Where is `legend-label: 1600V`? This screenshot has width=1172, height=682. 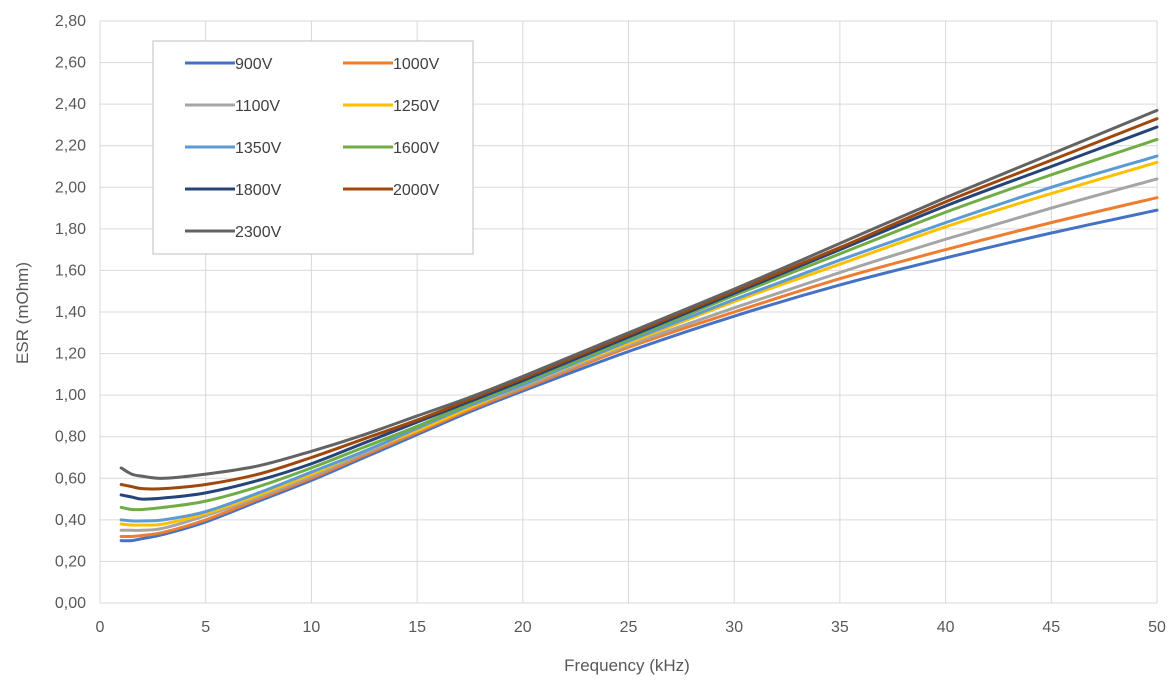
legend-label: 1600V is located at coordinates (416, 148).